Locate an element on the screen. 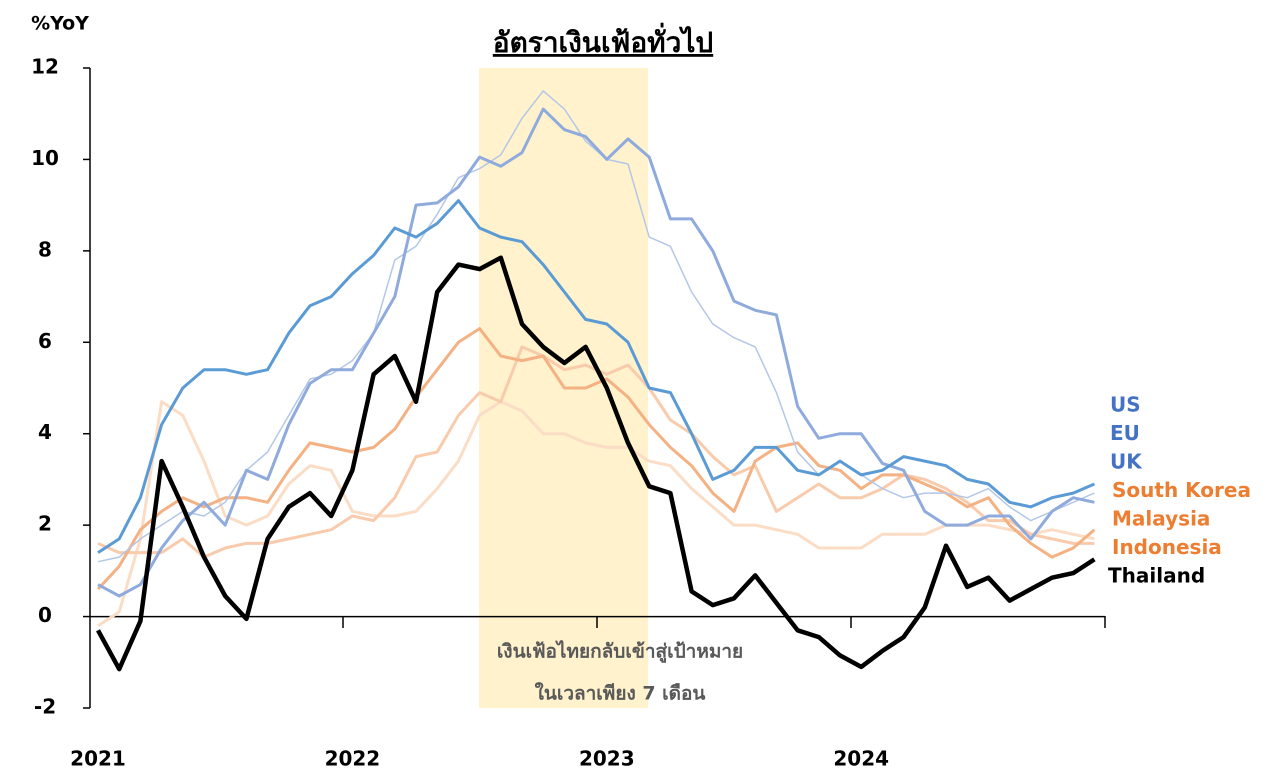 The width and height of the screenshot is (1269, 778). y-tick-label: 8 is located at coordinates (45, 249).